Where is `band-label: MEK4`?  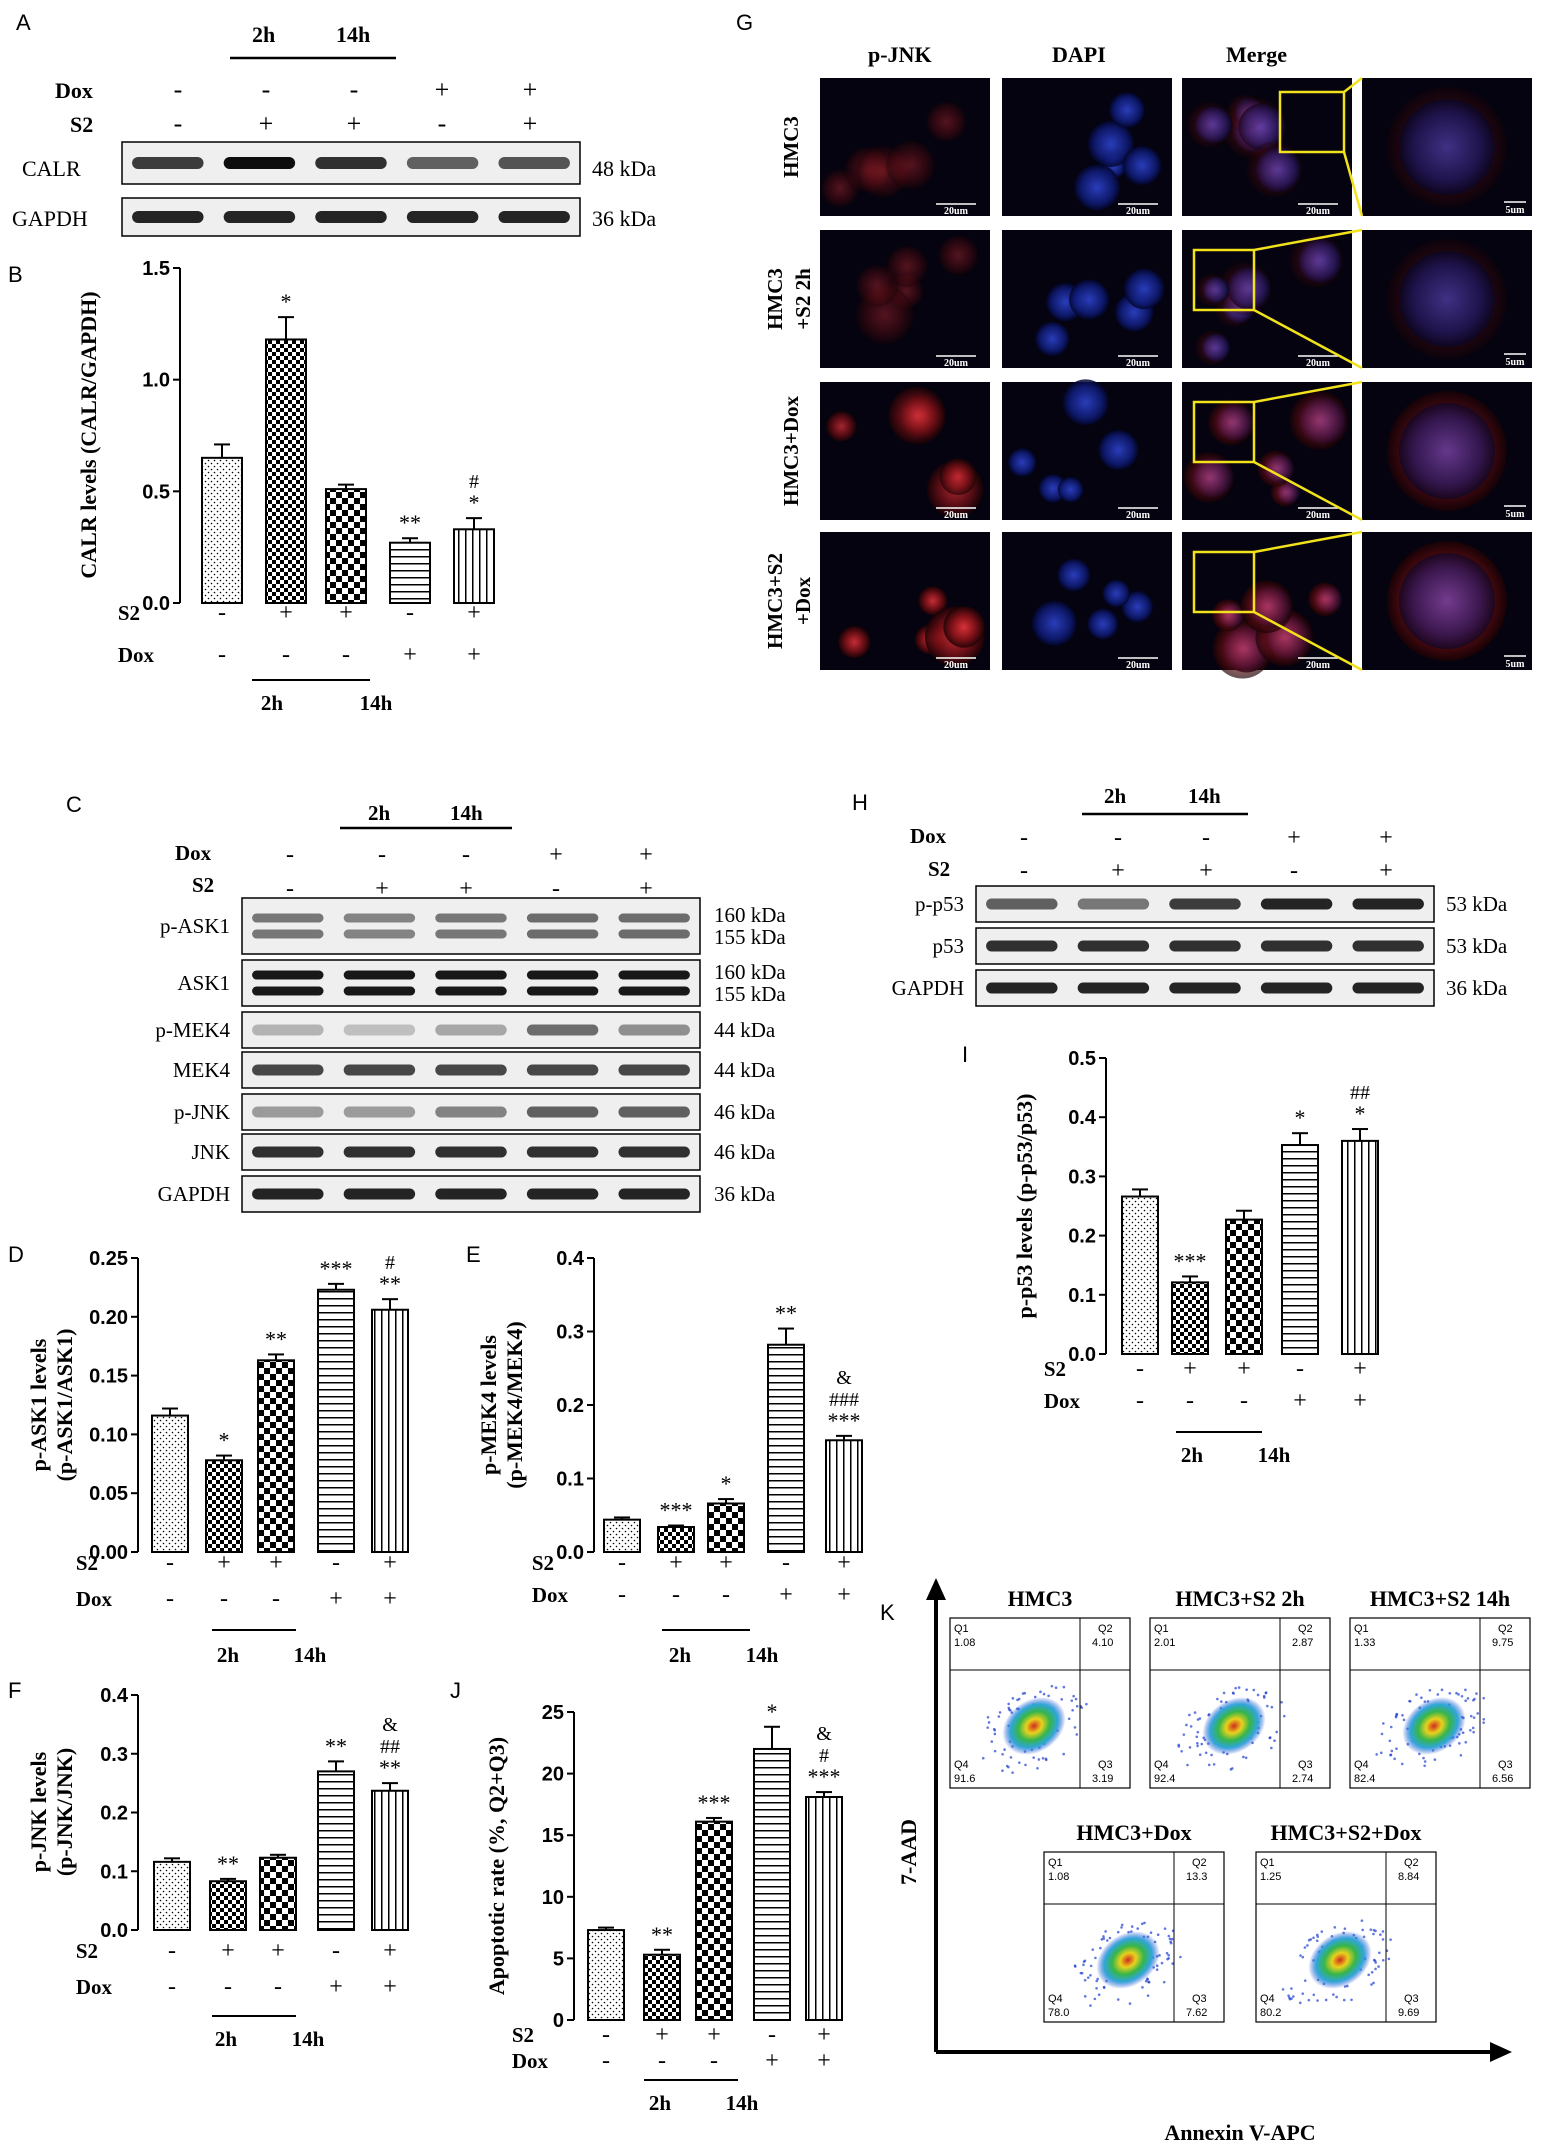 band-label: MEK4 is located at coordinates (202, 1070).